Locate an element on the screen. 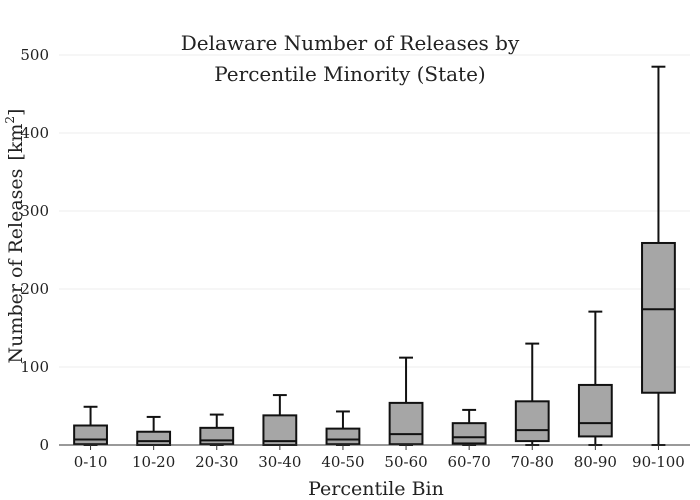  x-tick-label: 0-10 is located at coordinates (91, 462).